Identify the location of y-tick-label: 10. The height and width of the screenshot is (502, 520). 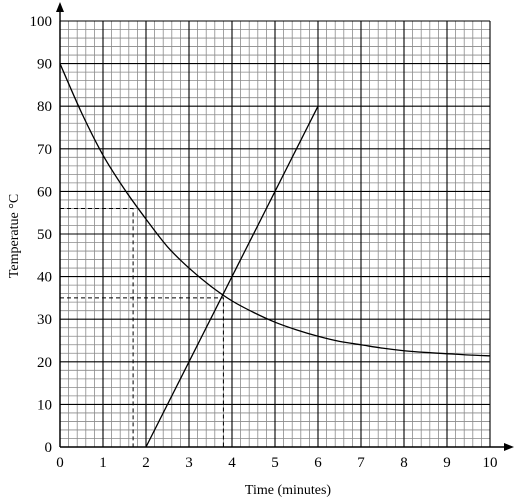
(44, 405).